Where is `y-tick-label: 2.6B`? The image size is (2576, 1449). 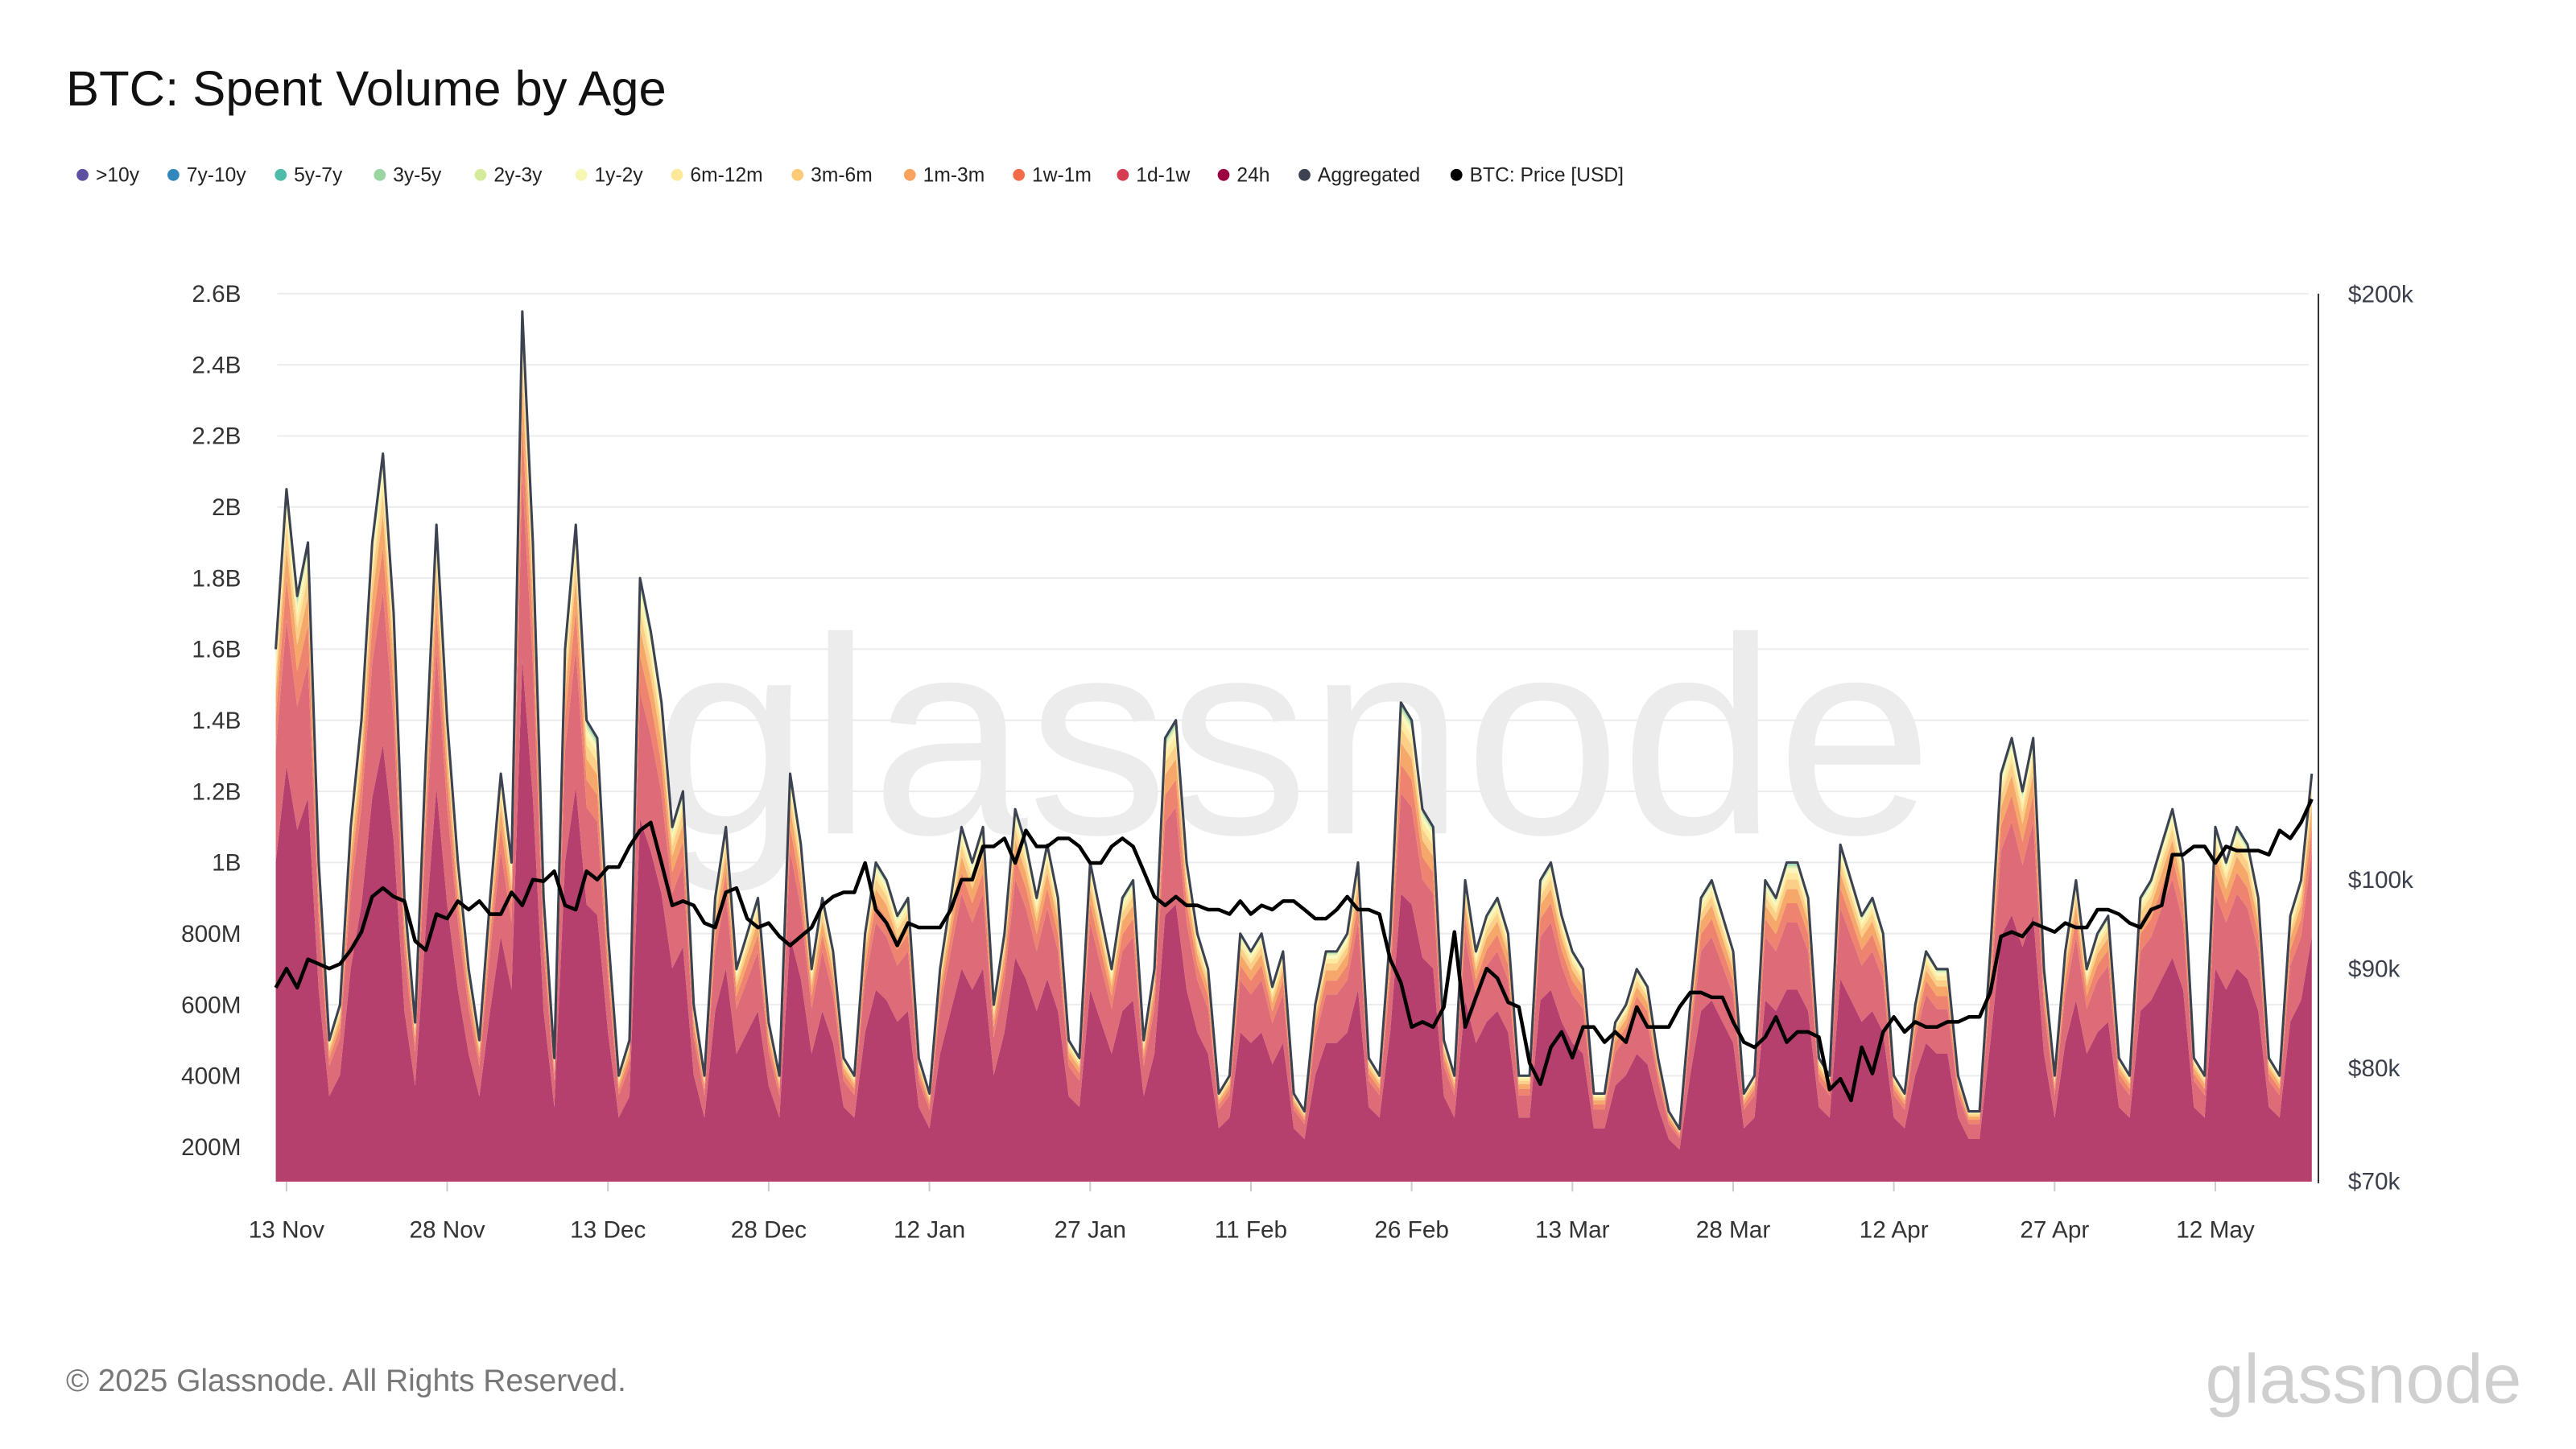 y-tick-label: 2.6B is located at coordinates (216, 294).